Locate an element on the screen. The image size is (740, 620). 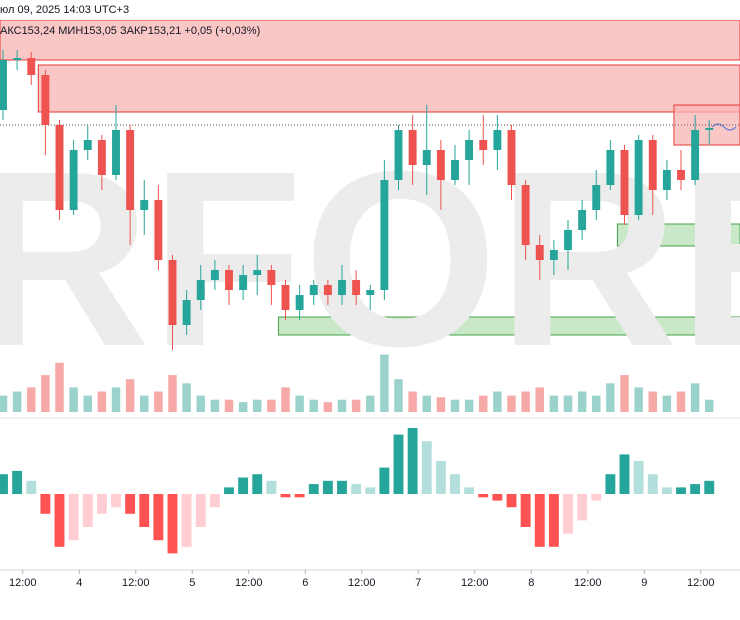
x-tick-label: 8 is located at coordinates (531, 583).